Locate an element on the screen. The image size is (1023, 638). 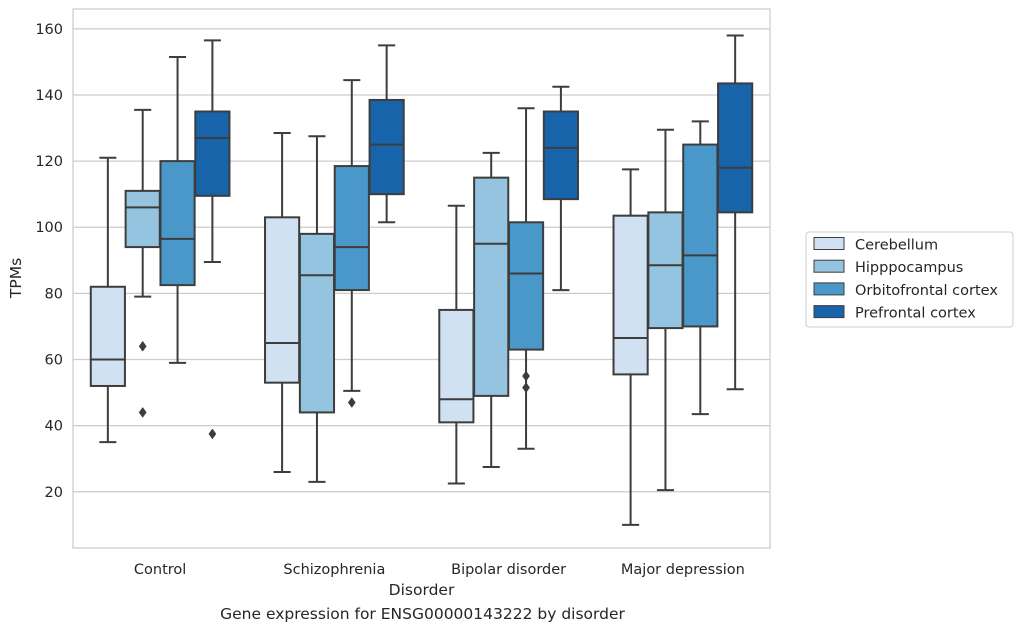
y-tick-label: 140 is located at coordinates (49, 96).